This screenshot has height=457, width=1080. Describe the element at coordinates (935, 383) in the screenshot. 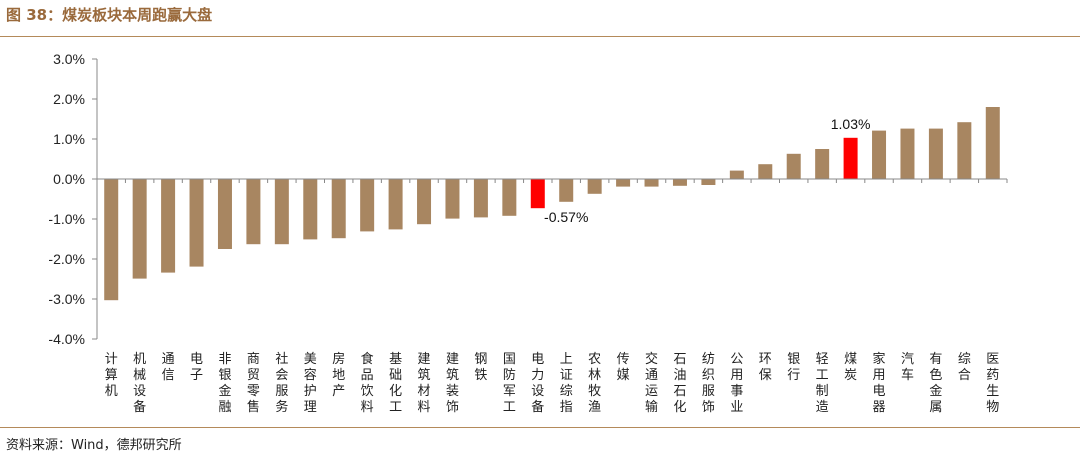

I see `x-tick-label: 有色金属` at that location.